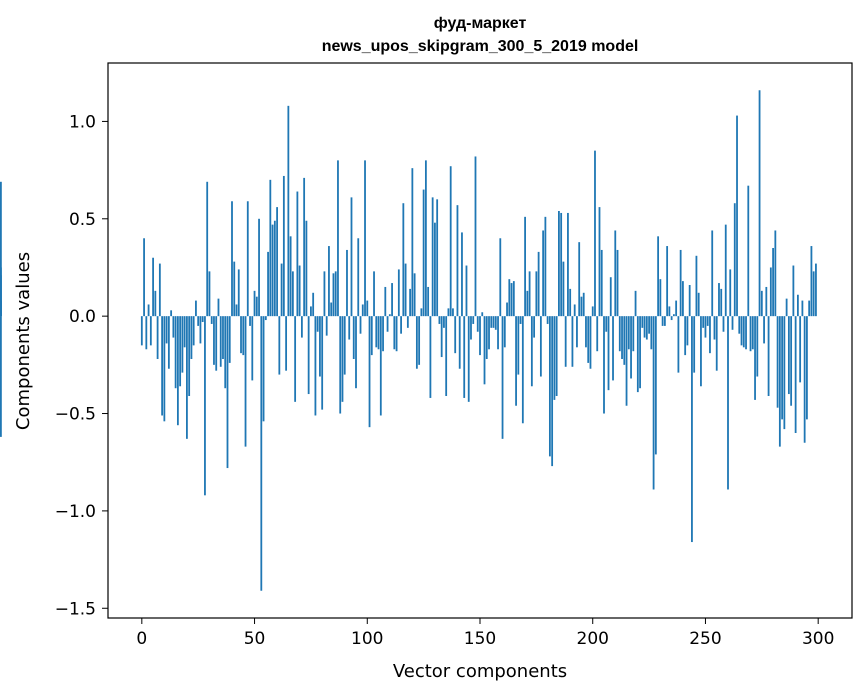 The height and width of the screenshot is (696, 867). I want to click on chart-title: фуд-маркет, so click(480, 23).